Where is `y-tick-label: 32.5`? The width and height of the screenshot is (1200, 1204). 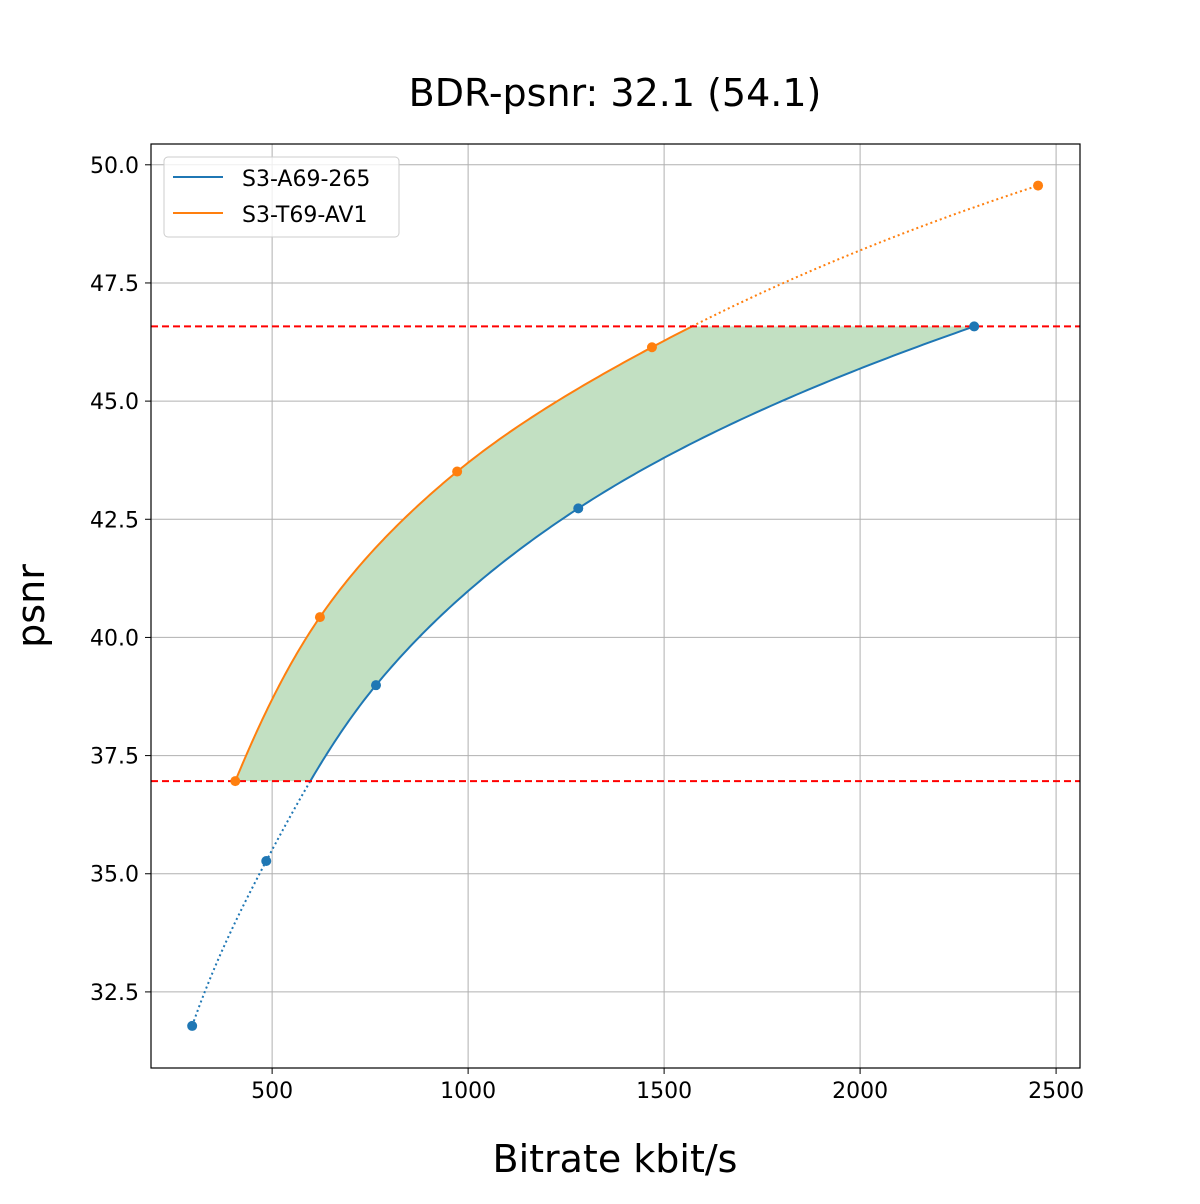
y-tick-label: 32.5 is located at coordinates (114, 993).